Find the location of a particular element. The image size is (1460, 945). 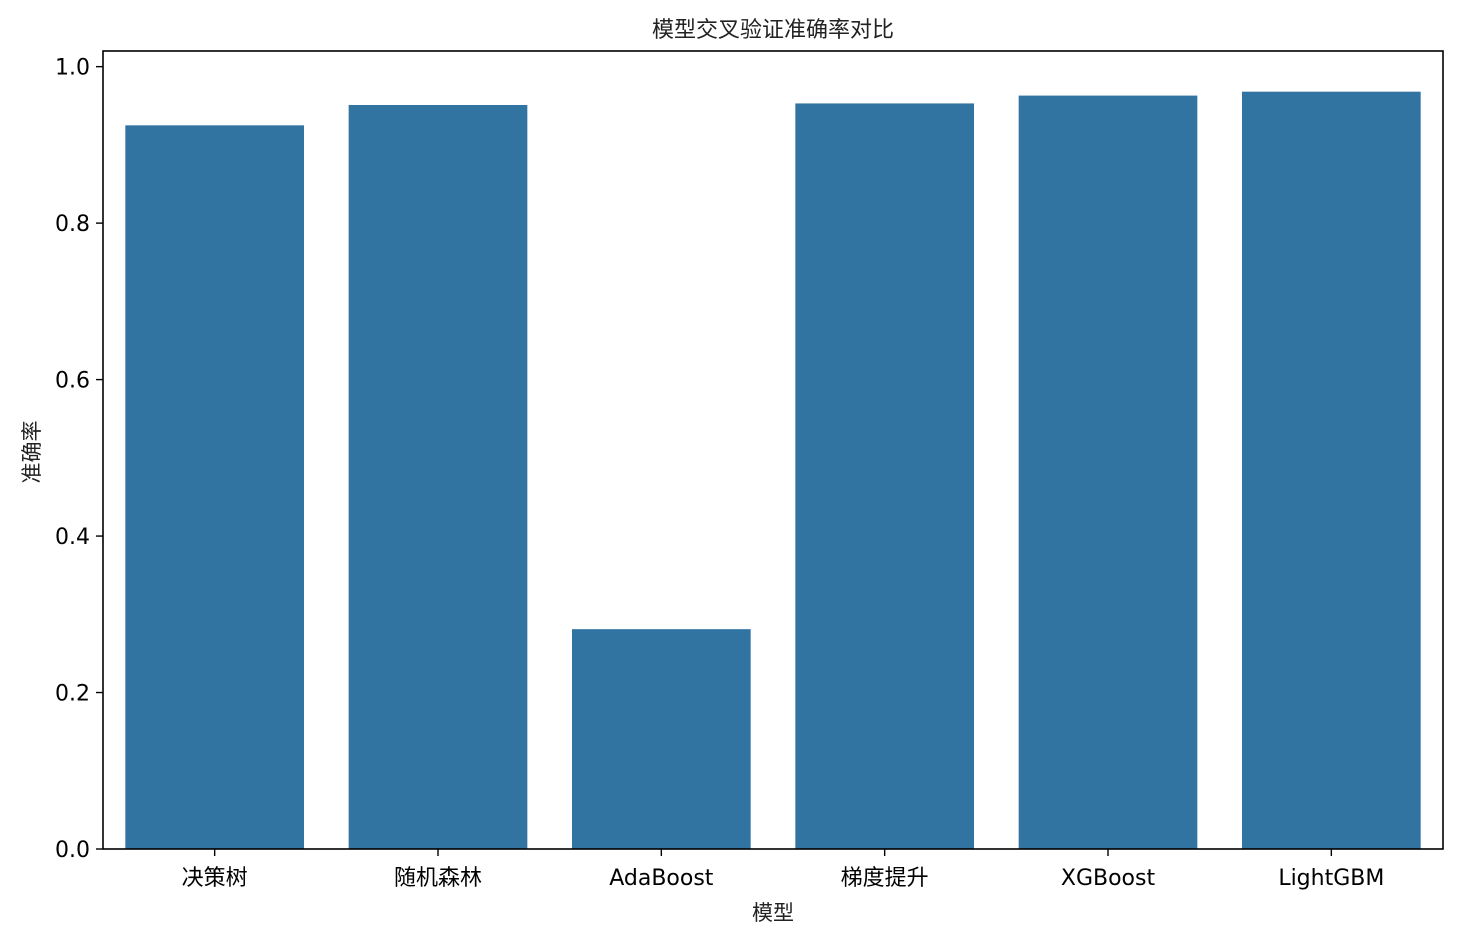

x-tick-label-1: 随机森林 is located at coordinates (438, 878).